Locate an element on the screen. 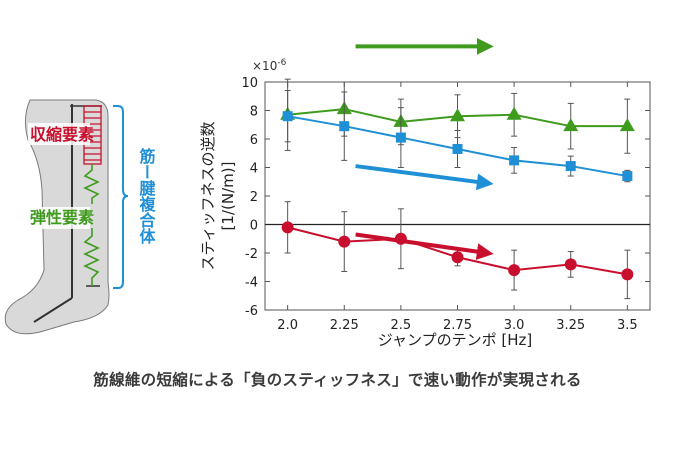  label-contractile: 収縮要素 is located at coordinates (62, 134).